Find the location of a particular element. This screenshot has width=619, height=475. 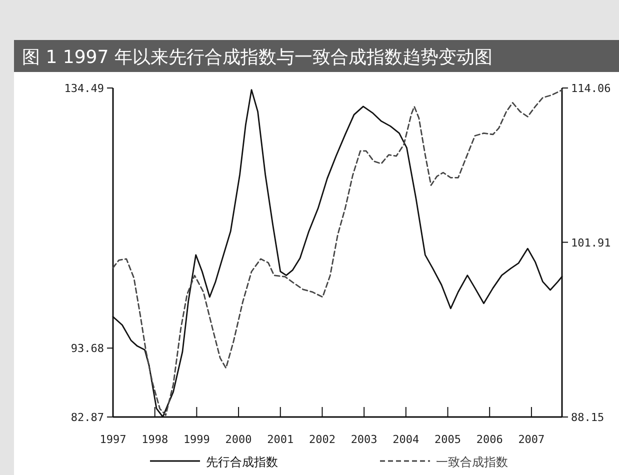

x-tick-label: 2005 is located at coordinates (448, 439).